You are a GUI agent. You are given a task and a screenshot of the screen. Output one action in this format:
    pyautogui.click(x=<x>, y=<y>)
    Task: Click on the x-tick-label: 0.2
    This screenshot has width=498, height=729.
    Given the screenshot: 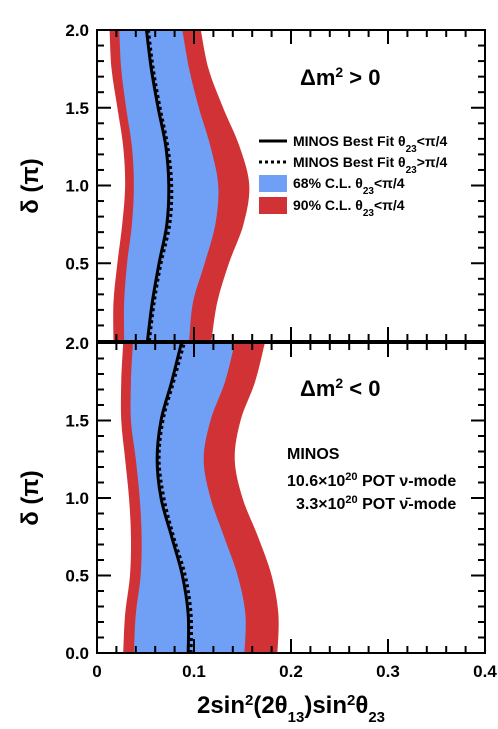 What is the action you would take?
    pyautogui.click(x=291, y=671)
    